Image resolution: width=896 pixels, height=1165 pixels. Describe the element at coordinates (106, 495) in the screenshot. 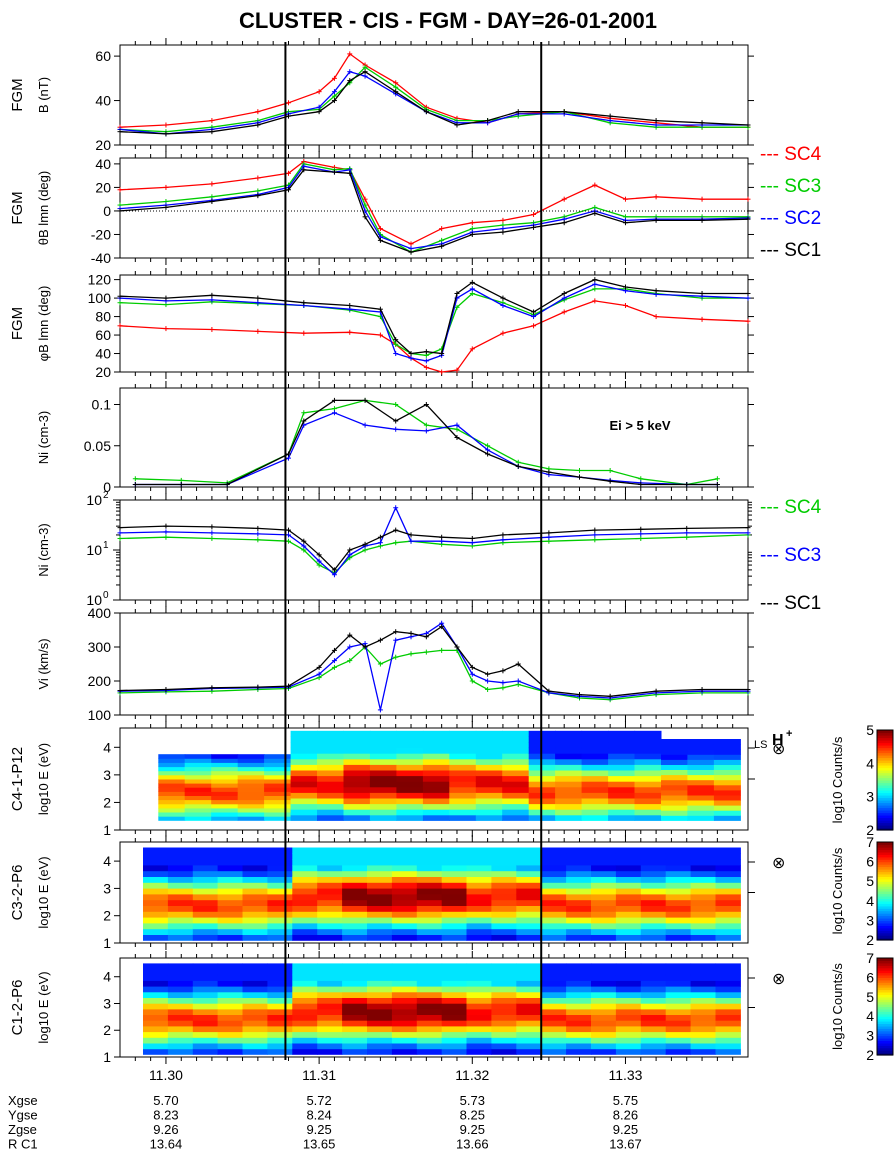

I see `ni_log-ytick-exp: 2` at that location.